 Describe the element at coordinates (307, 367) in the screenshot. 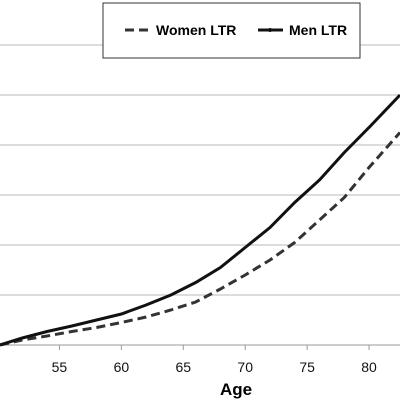

I see `x-tick-label: 75` at that location.